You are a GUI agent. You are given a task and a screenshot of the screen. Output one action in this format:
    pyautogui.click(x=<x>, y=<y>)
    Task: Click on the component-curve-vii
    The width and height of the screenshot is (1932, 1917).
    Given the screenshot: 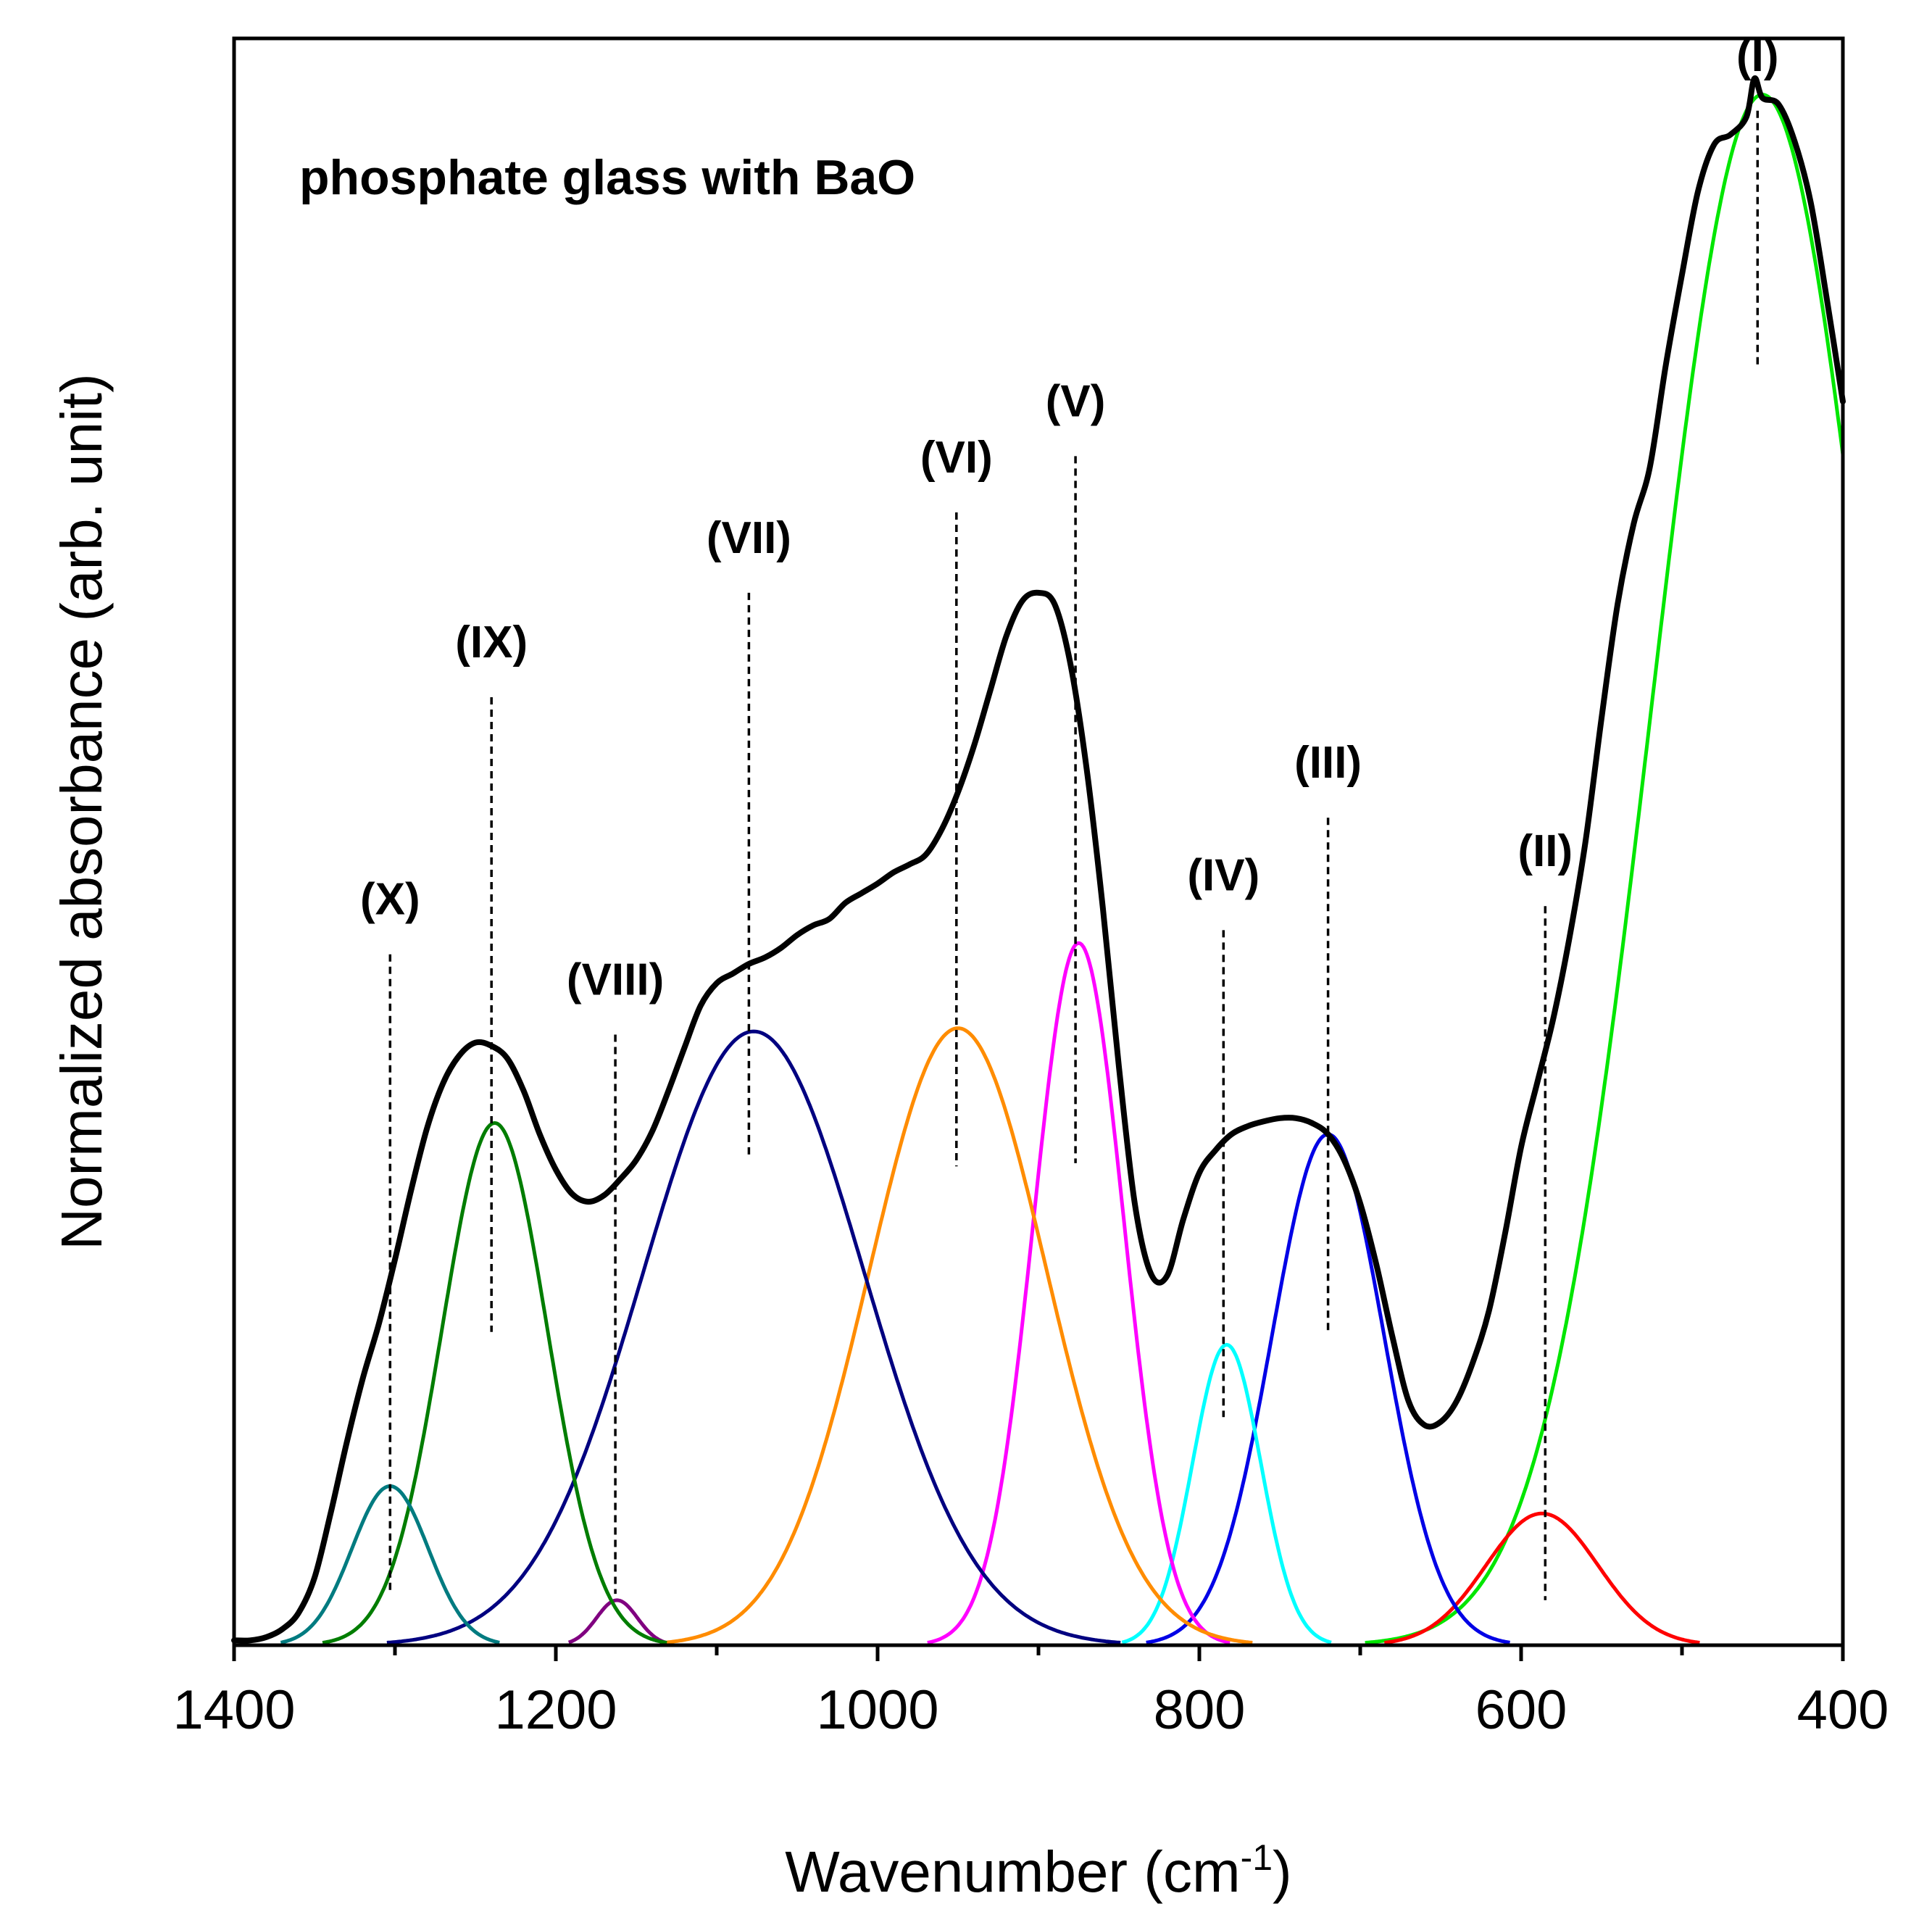 What is the action you would take?
    pyautogui.click(x=754, y=1336)
    